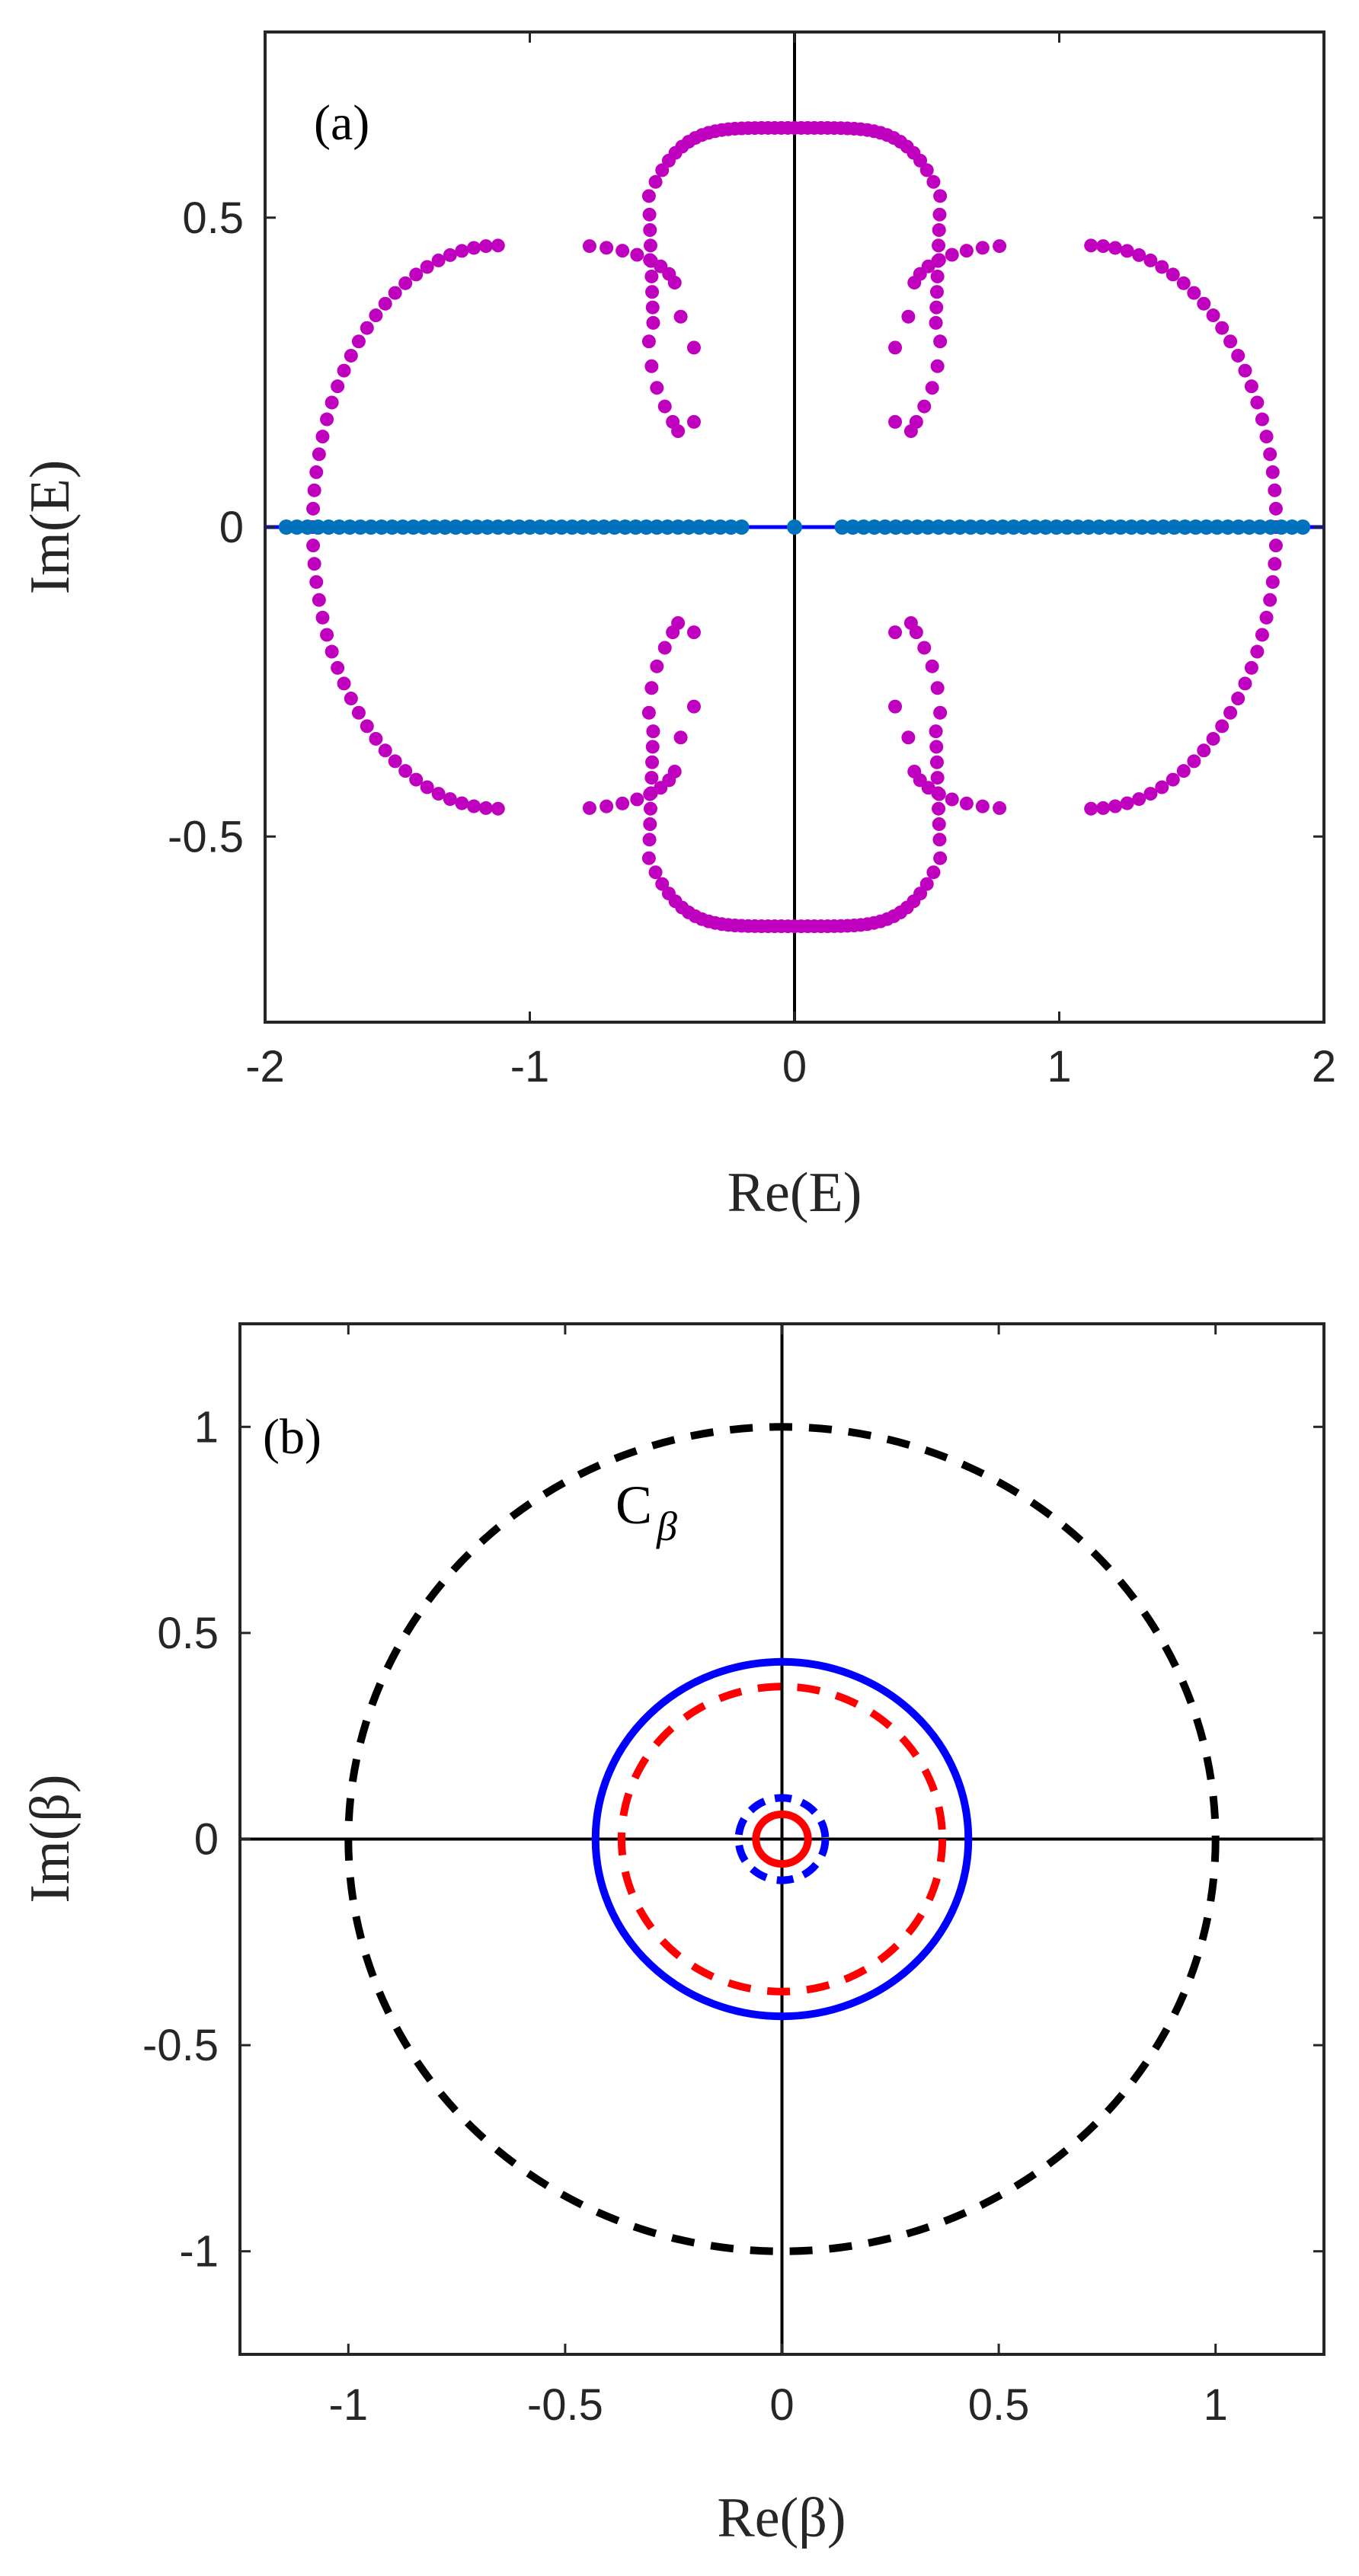 Image resolution: width=1359 pixels, height=2576 pixels. I want to click on panel-a-xlabel: Re(E), so click(794, 1193).